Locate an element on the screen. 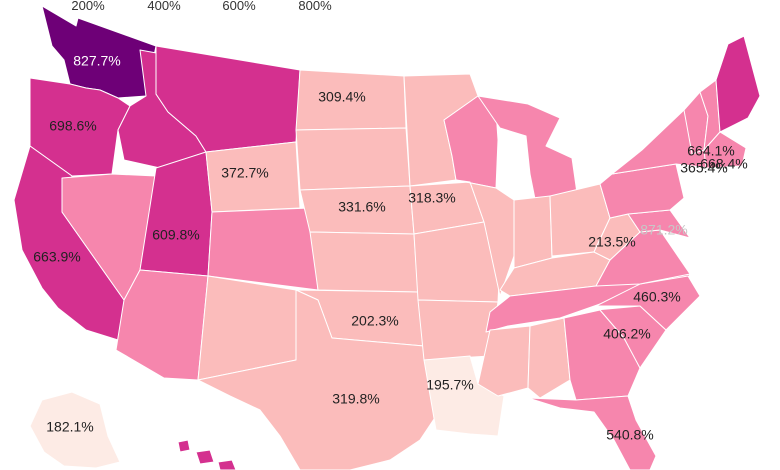 This screenshot has height=470, width=780. state-tx is located at coordinates (317, 379).